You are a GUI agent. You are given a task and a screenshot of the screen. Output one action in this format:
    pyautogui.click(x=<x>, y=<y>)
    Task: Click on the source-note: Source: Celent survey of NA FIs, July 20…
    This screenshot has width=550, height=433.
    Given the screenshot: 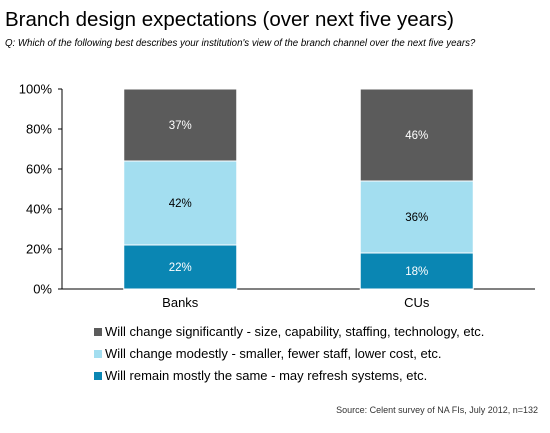 What is the action you would take?
    pyautogui.click(x=437, y=410)
    